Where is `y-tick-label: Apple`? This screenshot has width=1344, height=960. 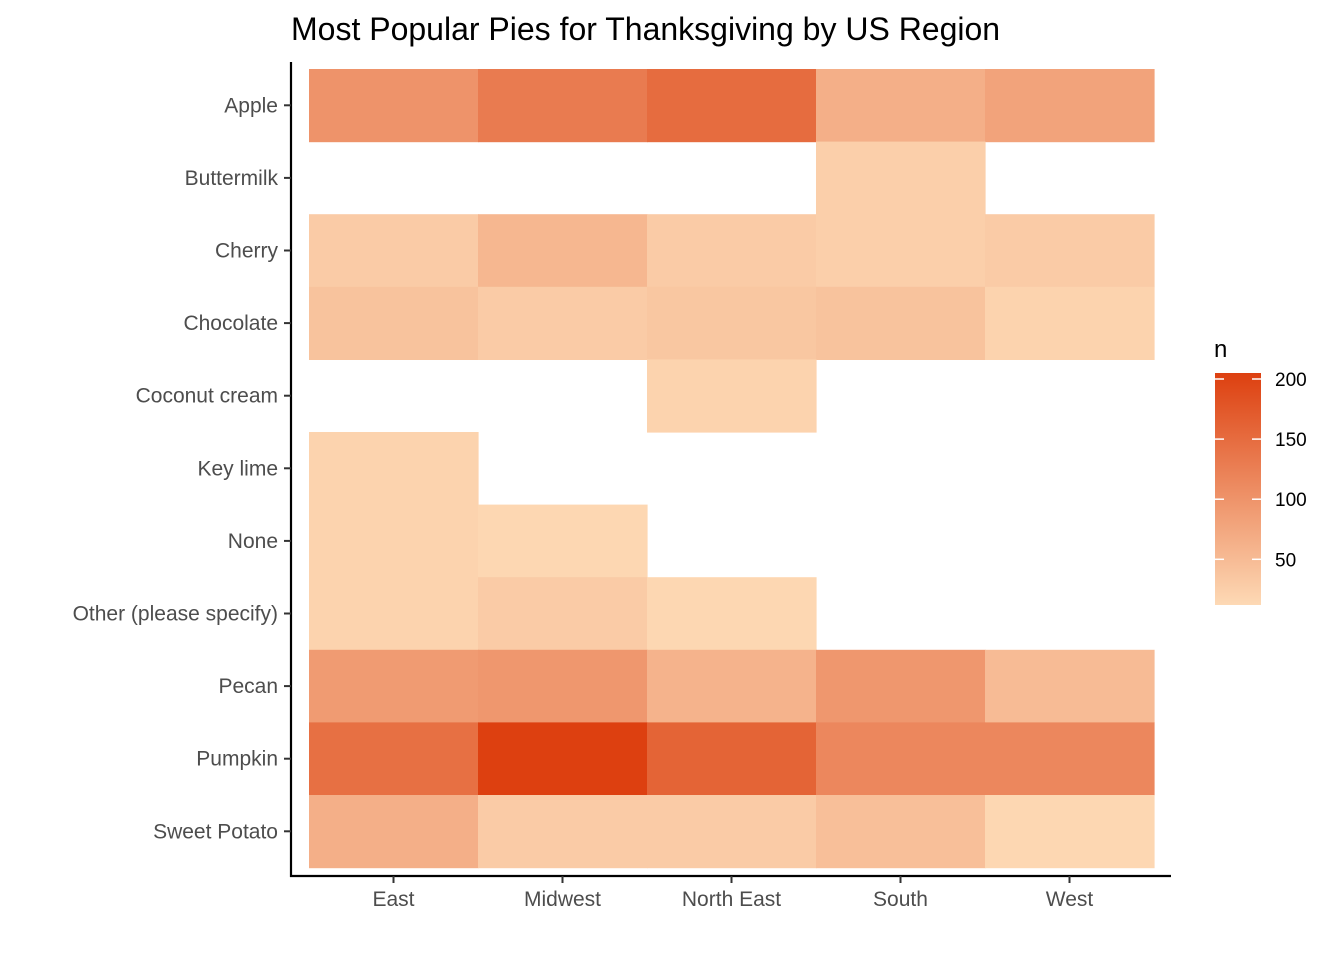 y-tick-label: Apple is located at coordinates (251, 105).